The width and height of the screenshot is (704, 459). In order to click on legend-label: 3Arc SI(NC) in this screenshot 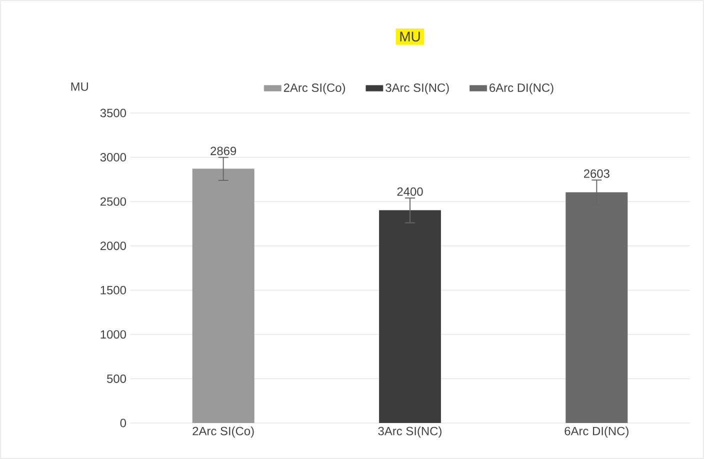, I will do `click(417, 88)`.